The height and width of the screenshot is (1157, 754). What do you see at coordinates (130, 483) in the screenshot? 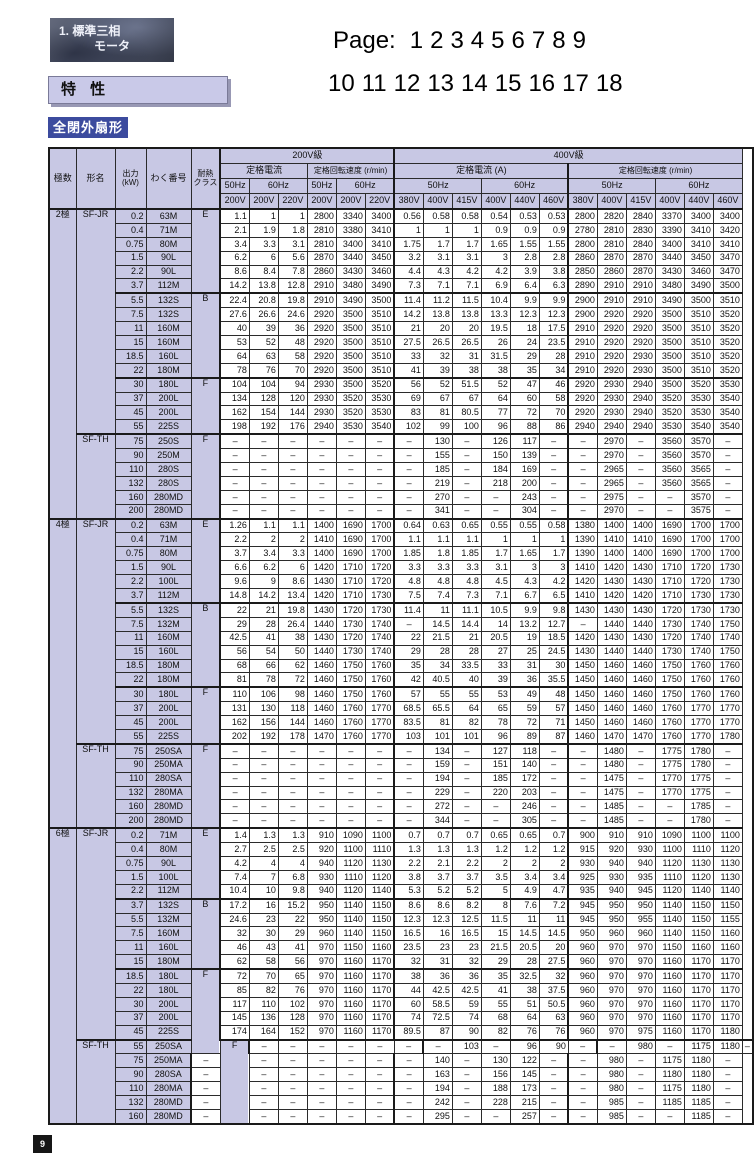
I see `output-cell: 132` at bounding box center [130, 483].